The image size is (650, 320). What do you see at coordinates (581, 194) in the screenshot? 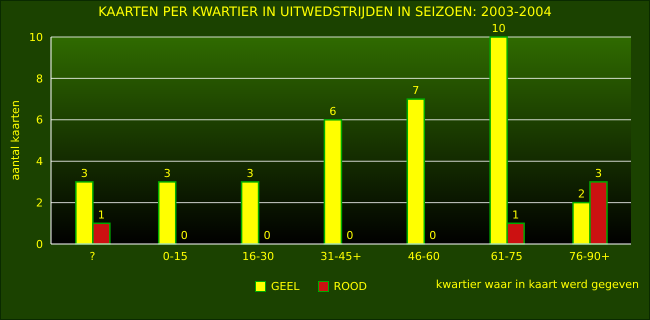
I see `data-label: 2` at bounding box center [581, 194].